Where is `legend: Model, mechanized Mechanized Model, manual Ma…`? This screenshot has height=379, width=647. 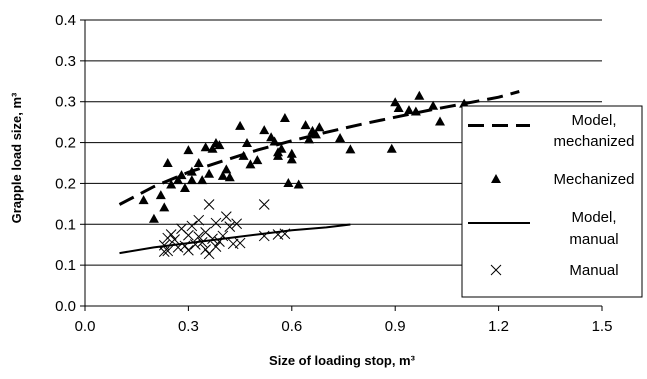 legend: Model, mechanized Mechanized Model, manual Ma… is located at coordinates (552, 201).